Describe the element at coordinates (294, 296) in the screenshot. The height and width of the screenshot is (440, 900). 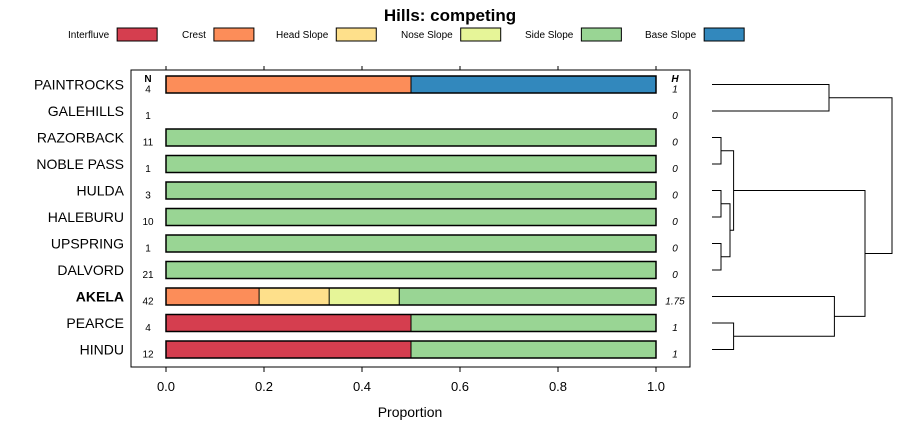
I see `bar-akela-head-slope` at that location.